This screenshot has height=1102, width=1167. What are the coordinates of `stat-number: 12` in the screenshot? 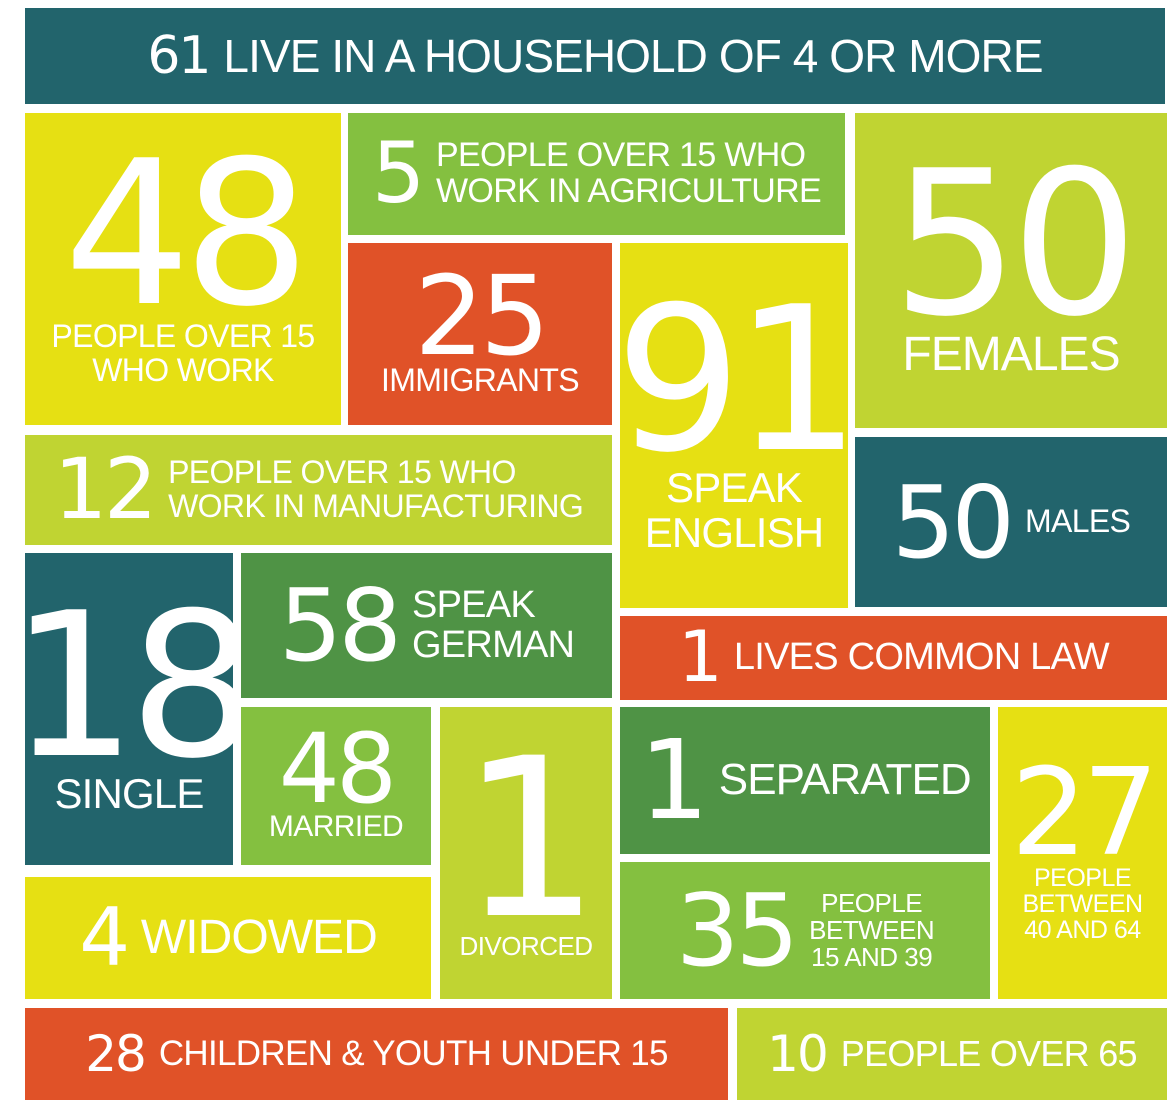 It's located at (105, 489).